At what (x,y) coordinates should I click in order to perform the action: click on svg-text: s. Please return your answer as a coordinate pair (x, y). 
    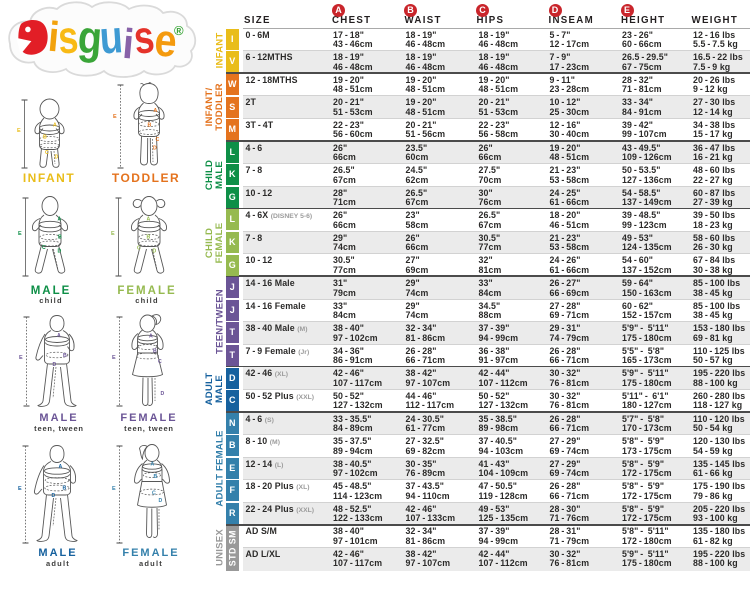
    Looking at the image, I should click on (68, 36).